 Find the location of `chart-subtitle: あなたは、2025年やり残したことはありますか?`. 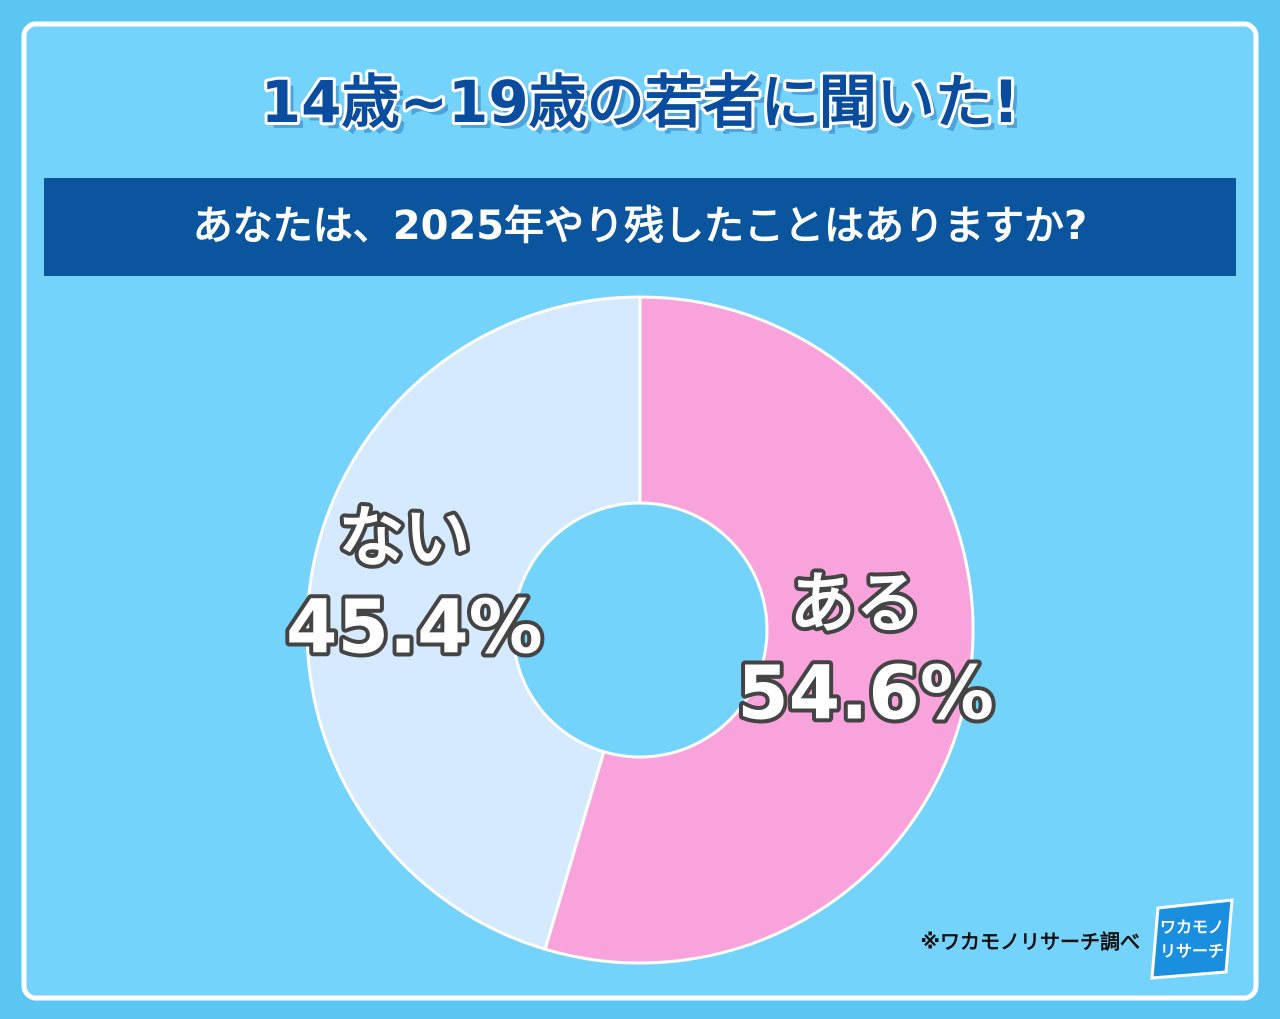

chart-subtitle: あなたは、2025年やり残したことはありますか? is located at coordinates (640, 226).